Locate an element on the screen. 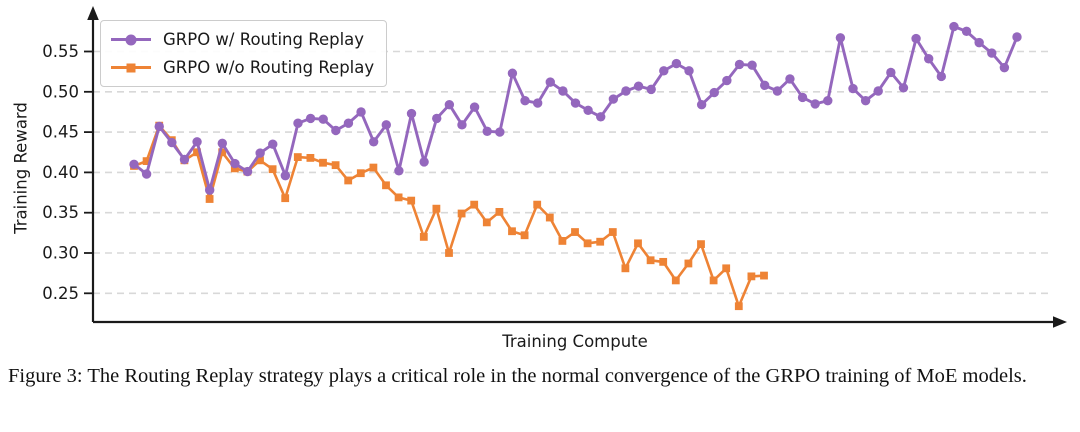 The height and width of the screenshot is (432, 1080). svg-text: 0.40 is located at coordinates (60, 172).